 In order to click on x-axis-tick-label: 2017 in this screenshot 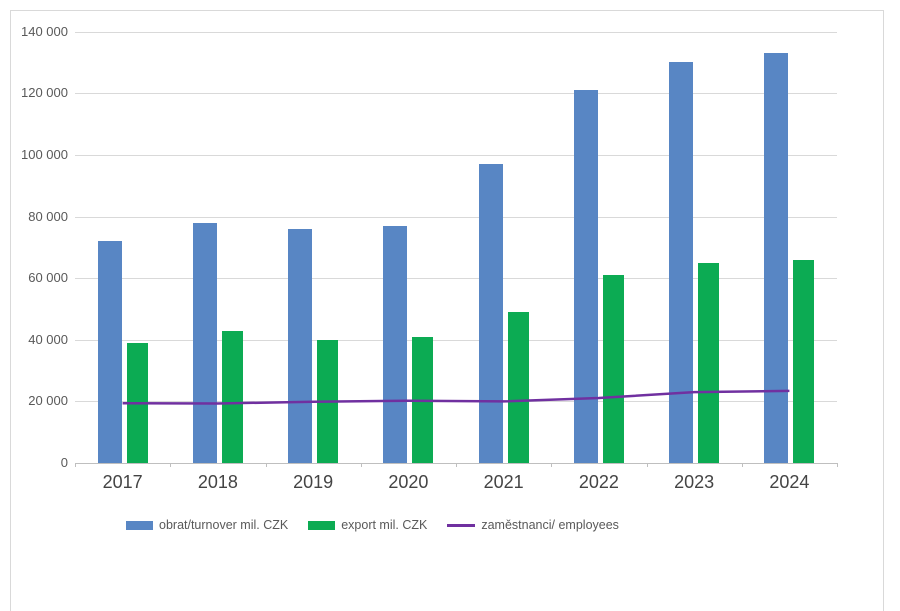, I will do `click(122, 482)`.